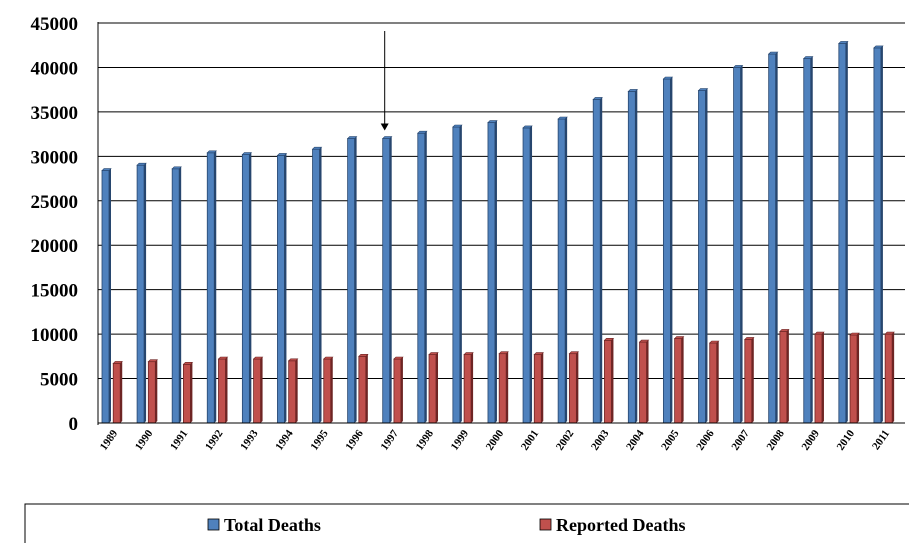  Describe the element at coordinates (249, 439) in the screenshot. I see `x-tick-label: 1993` at that location.